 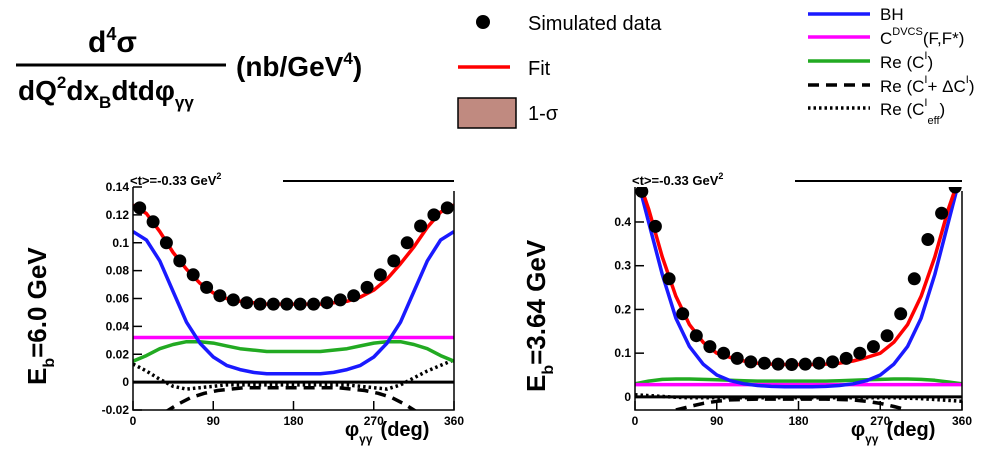 I want to click on legend-label-cdvcs: C, so click(x=886, y=38).